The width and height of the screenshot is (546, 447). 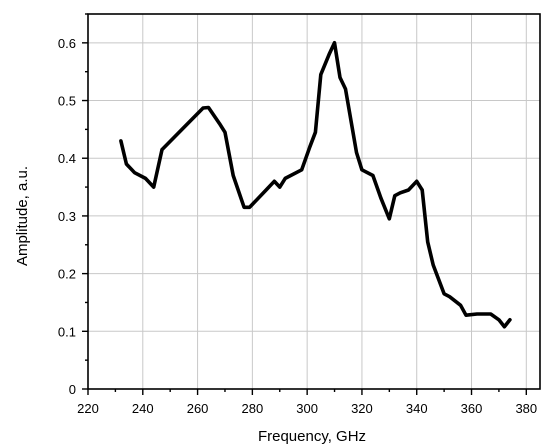 I want to click on x-tick-label: 340, so click(x=417, y=408).